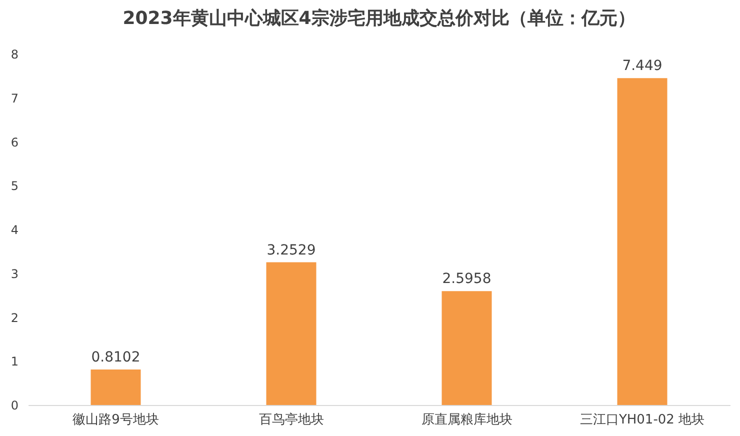 Image resolution: width=740 pixels, height=436 pixels. I want to click on x-tick-label: 三江口YH01-02 地块, so click(642, 420).